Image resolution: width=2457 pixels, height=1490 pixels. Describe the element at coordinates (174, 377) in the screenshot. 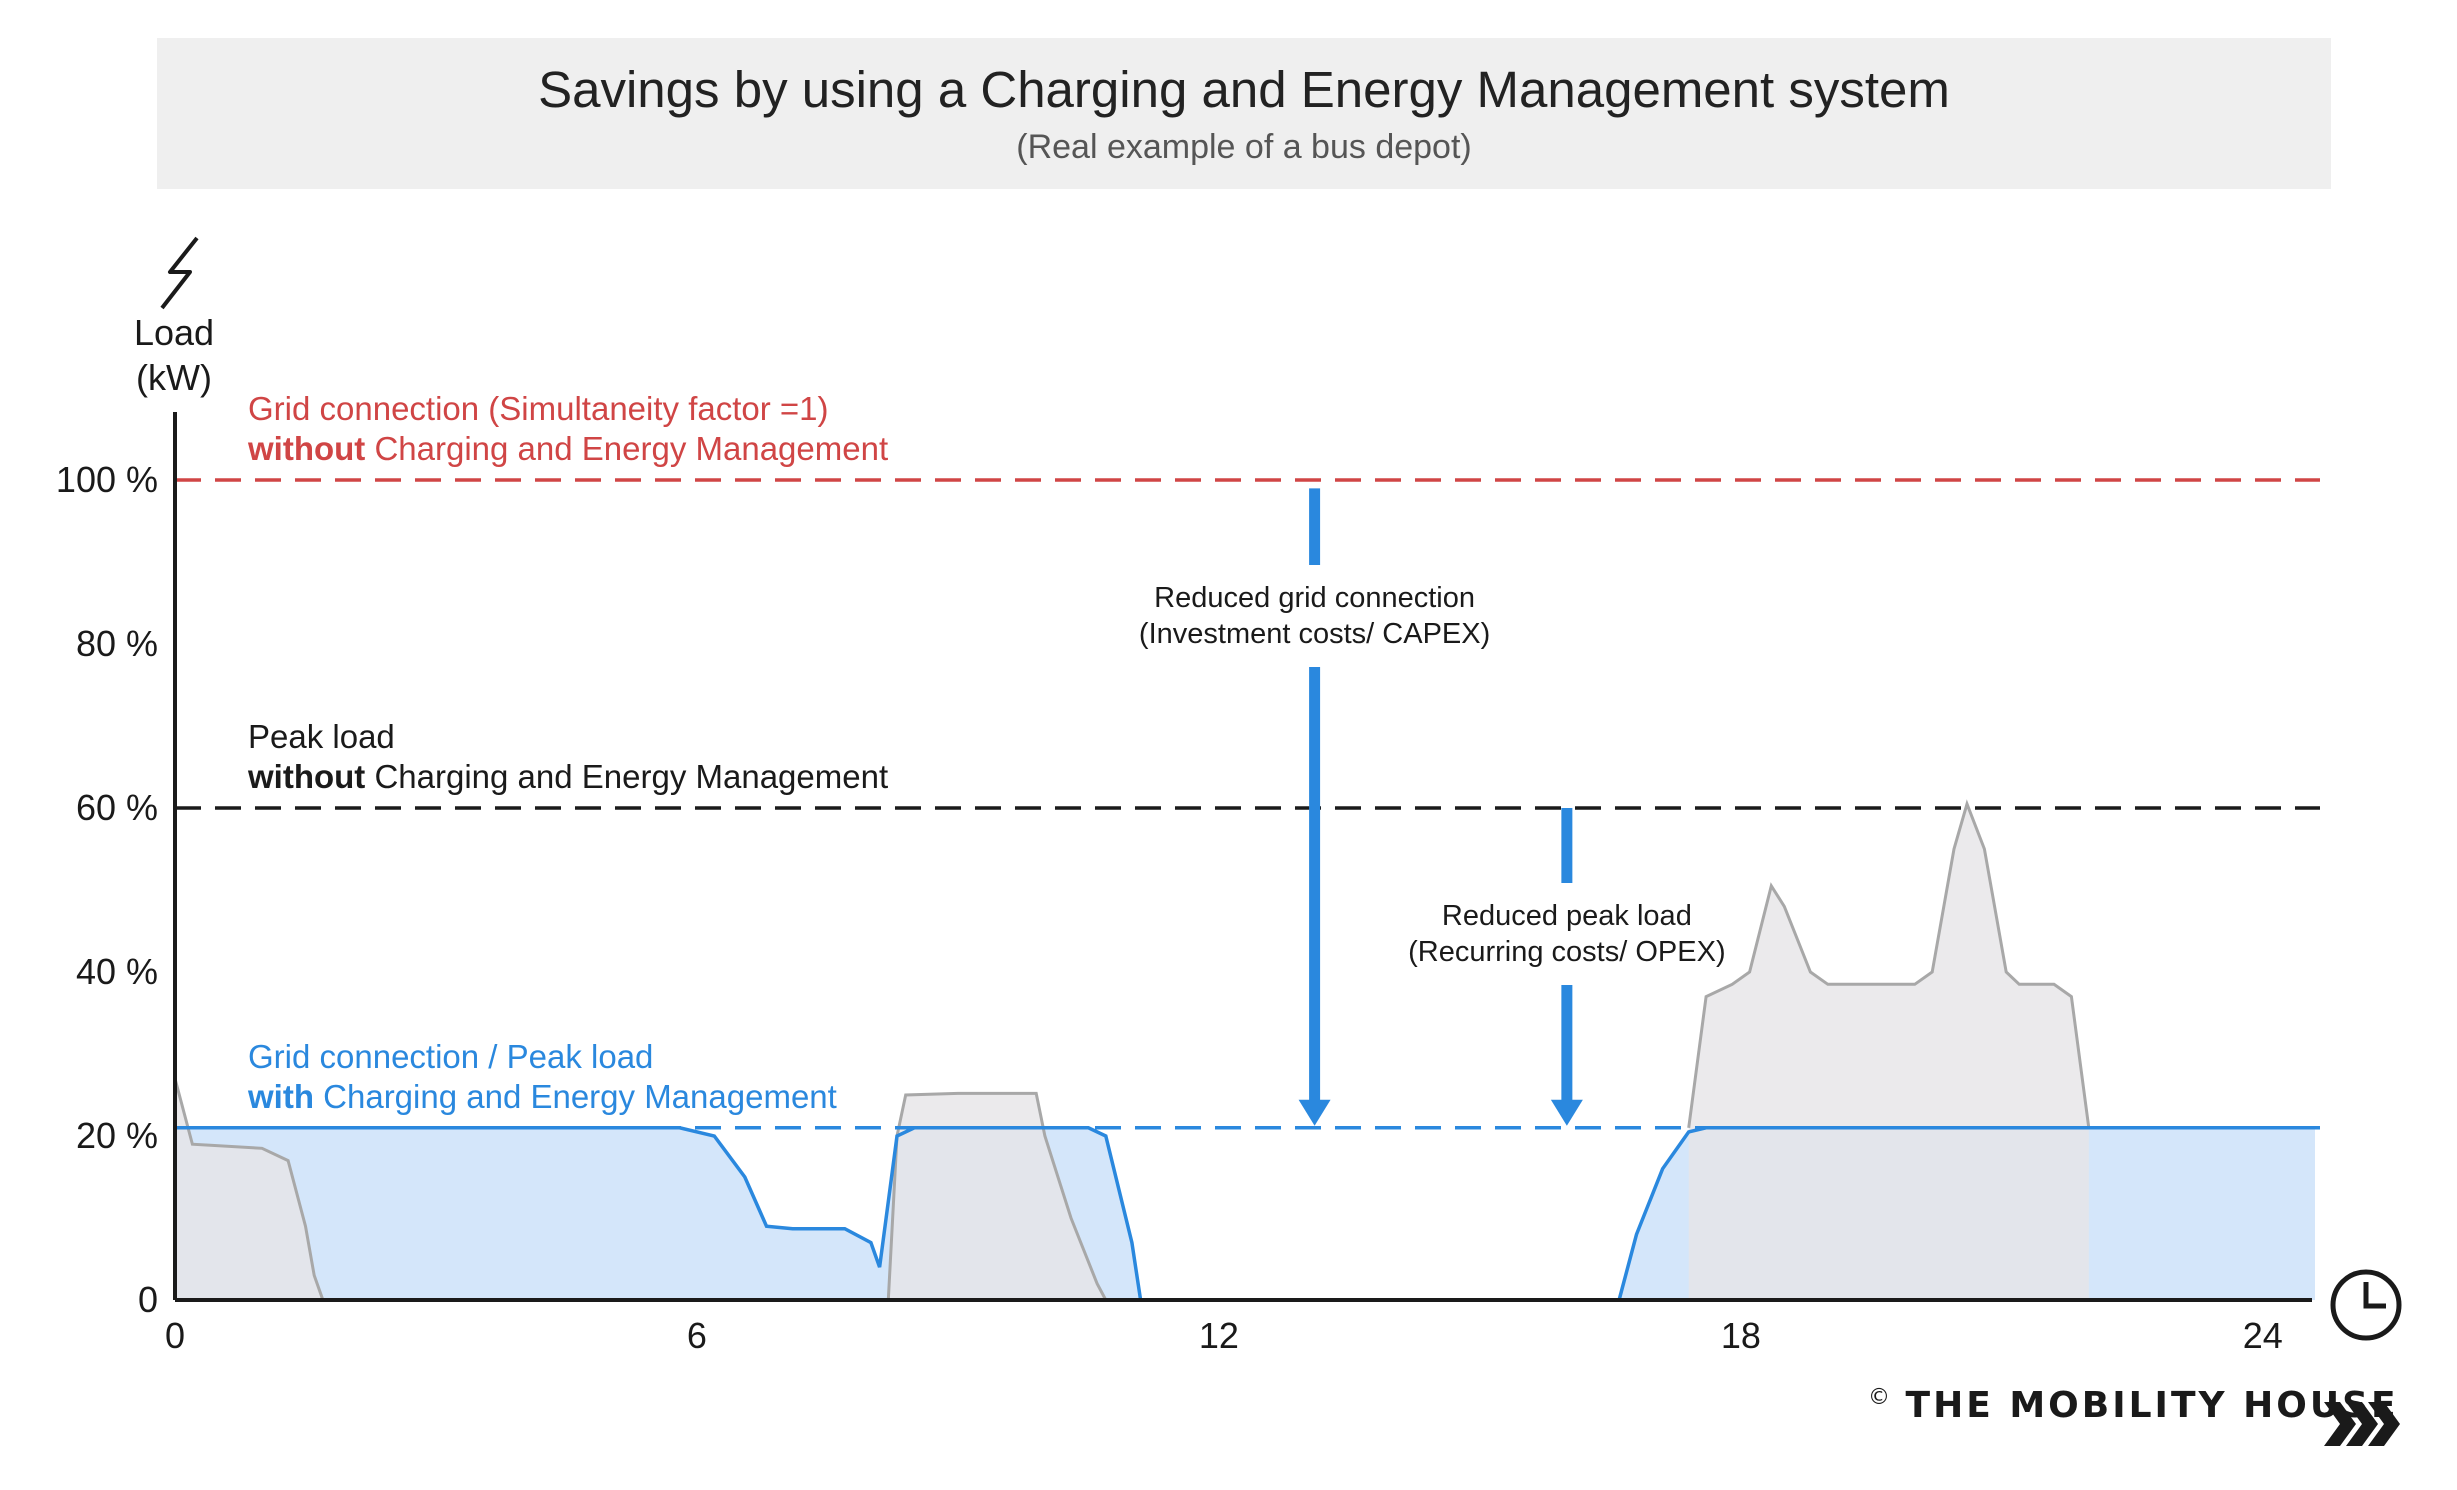

I see `y-axis-label-1: (kW)` at that location.